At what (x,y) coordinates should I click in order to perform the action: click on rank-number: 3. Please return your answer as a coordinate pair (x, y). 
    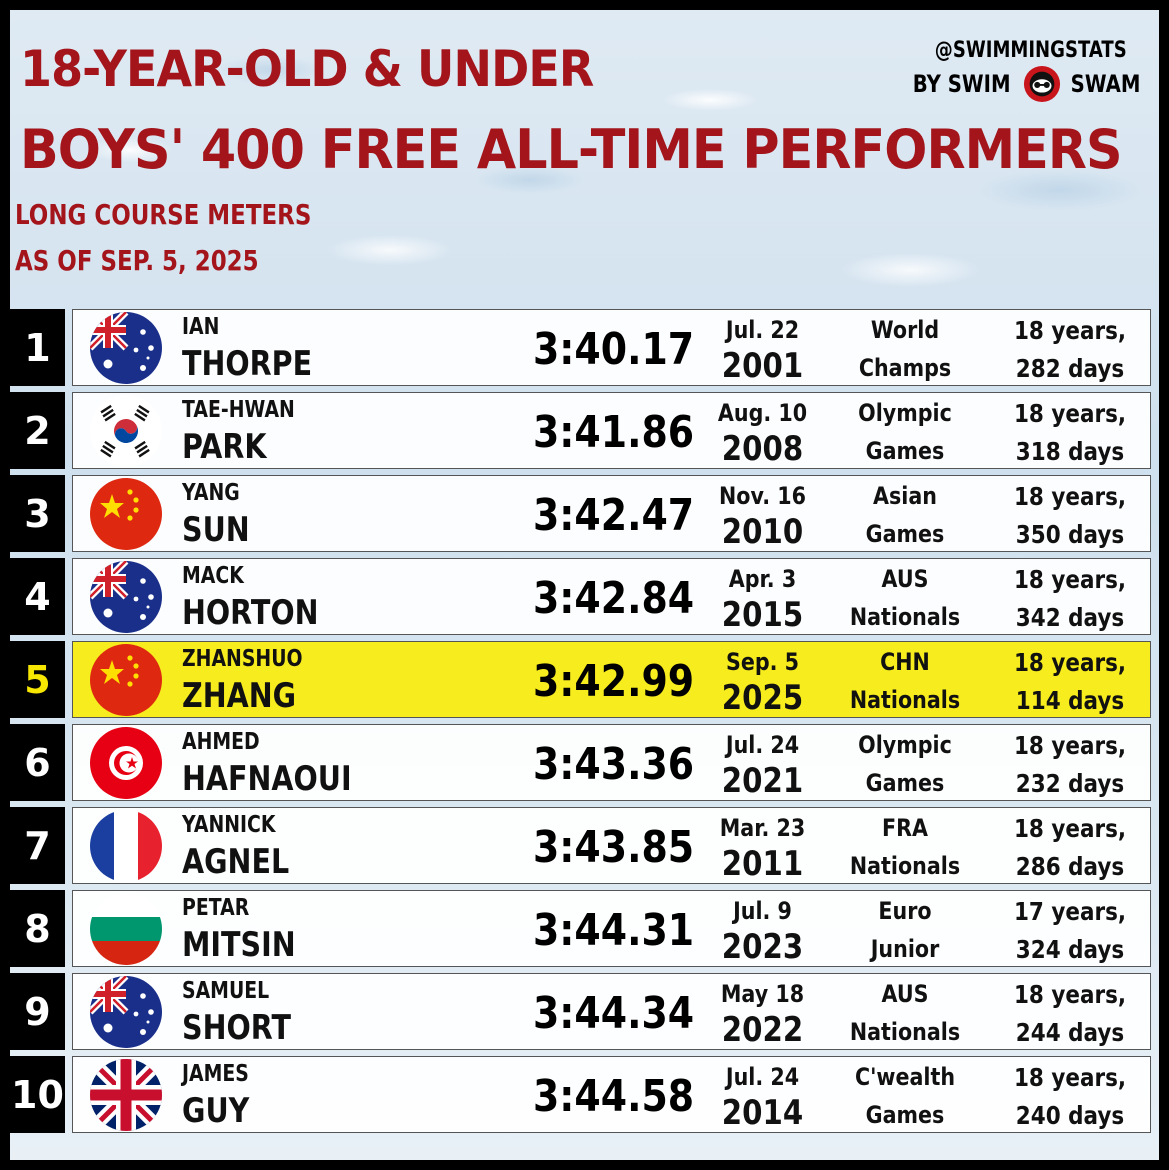
    Looking at the image, I should click on (37, 513).